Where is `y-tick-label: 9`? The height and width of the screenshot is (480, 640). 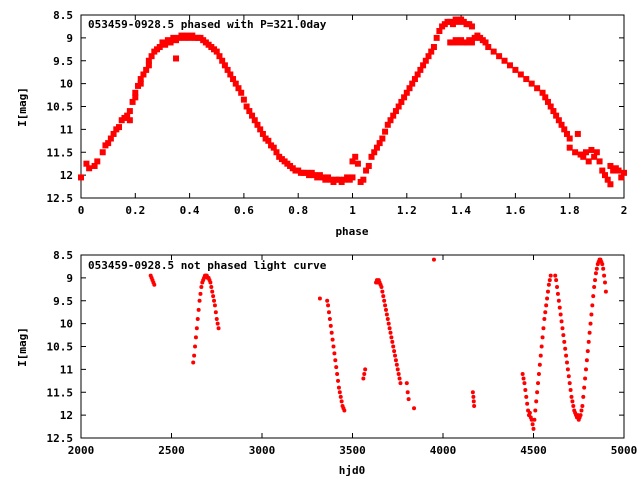
y-tick-label: 9 is located at coordinates (69, 38).